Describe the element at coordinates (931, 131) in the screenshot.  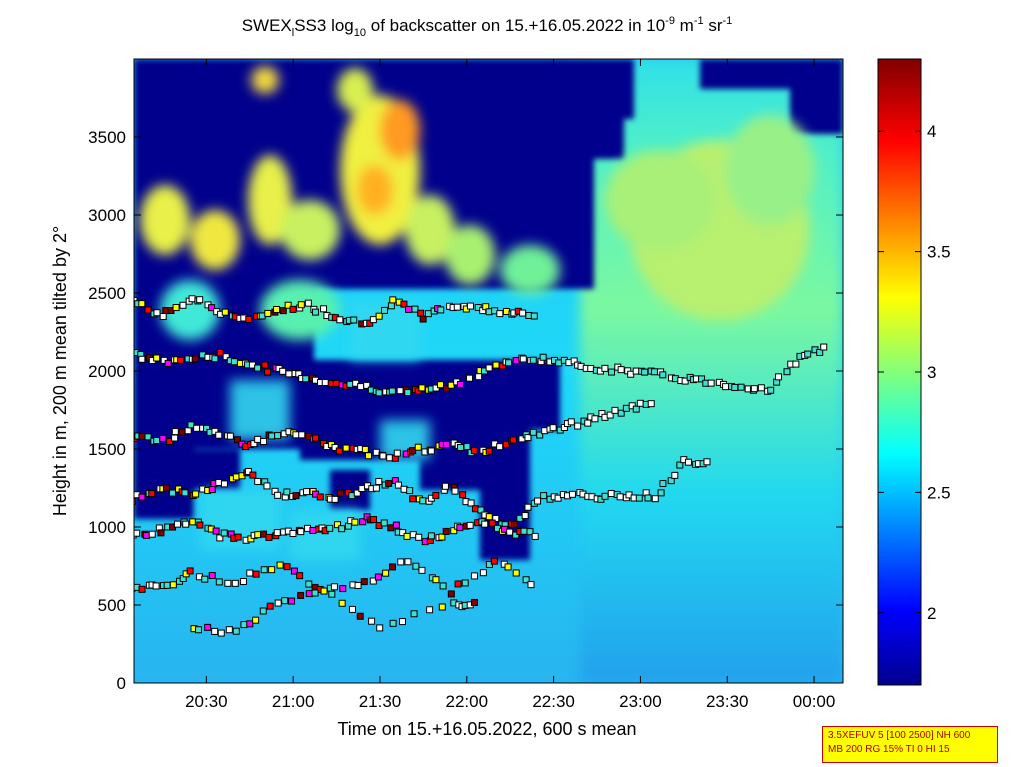
I see `colorbar-tick-label: 4` at that location.